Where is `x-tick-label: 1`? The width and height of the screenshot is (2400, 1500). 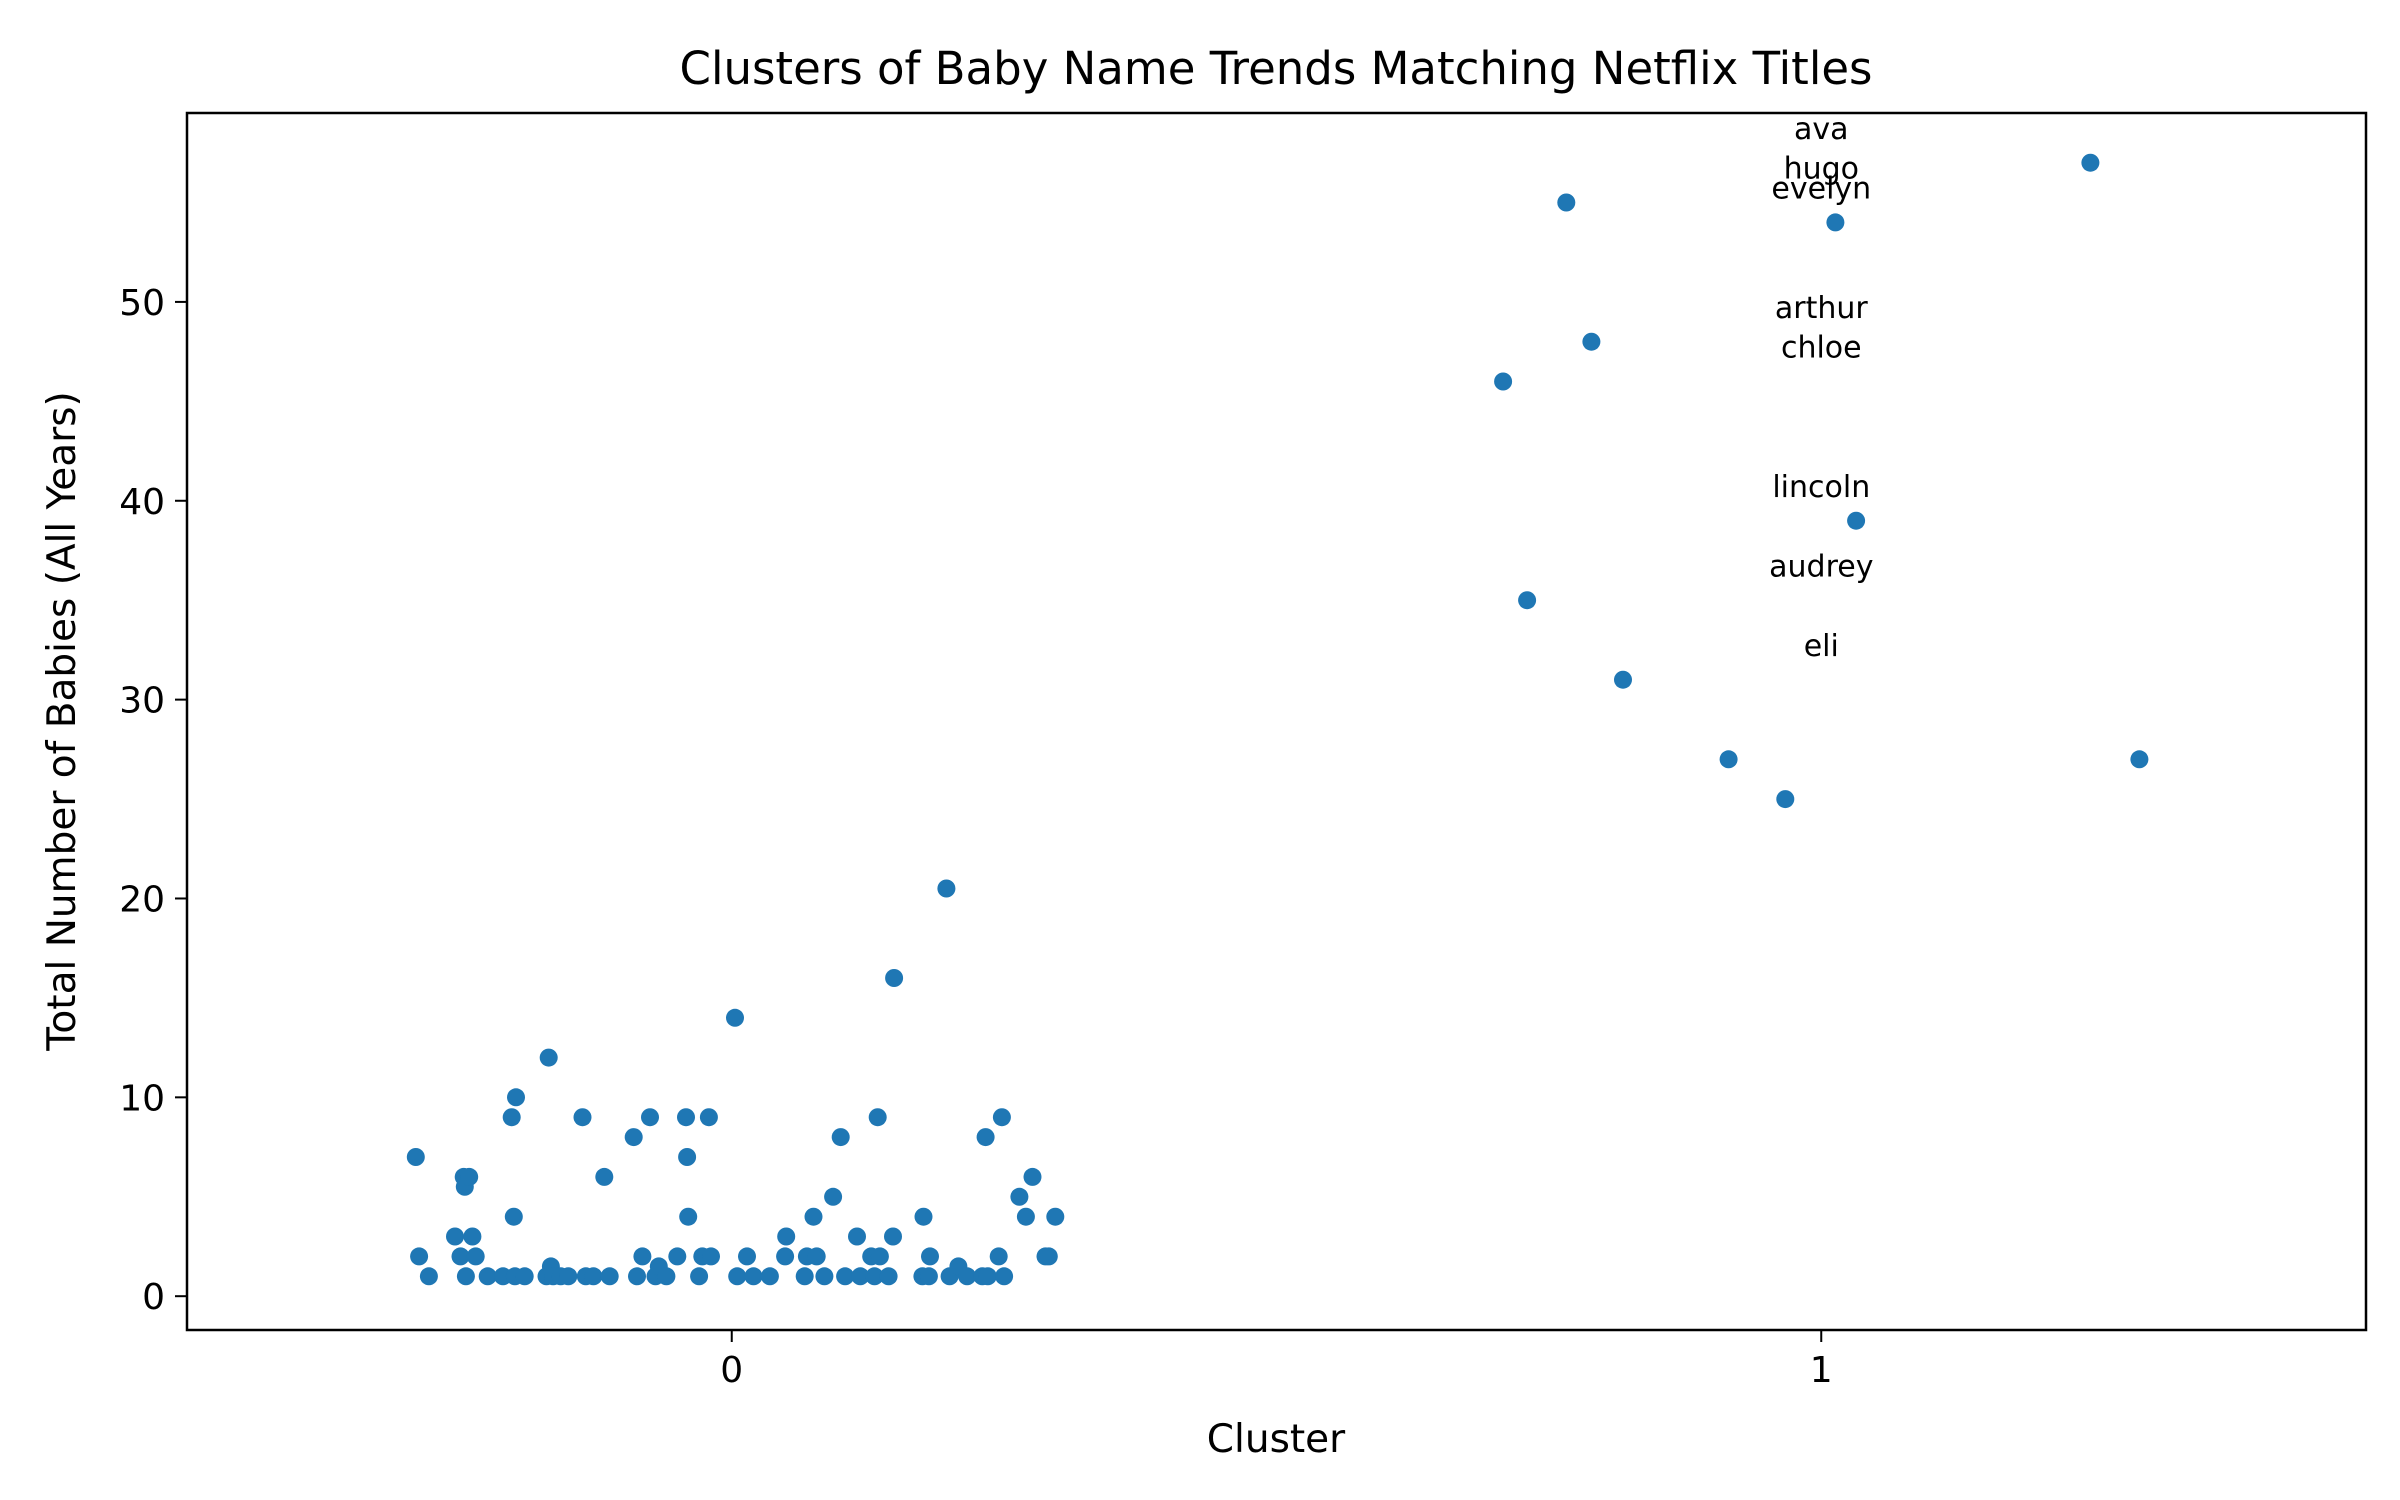
x-tick-label: 1 is located at coordinates (1821, 1370).